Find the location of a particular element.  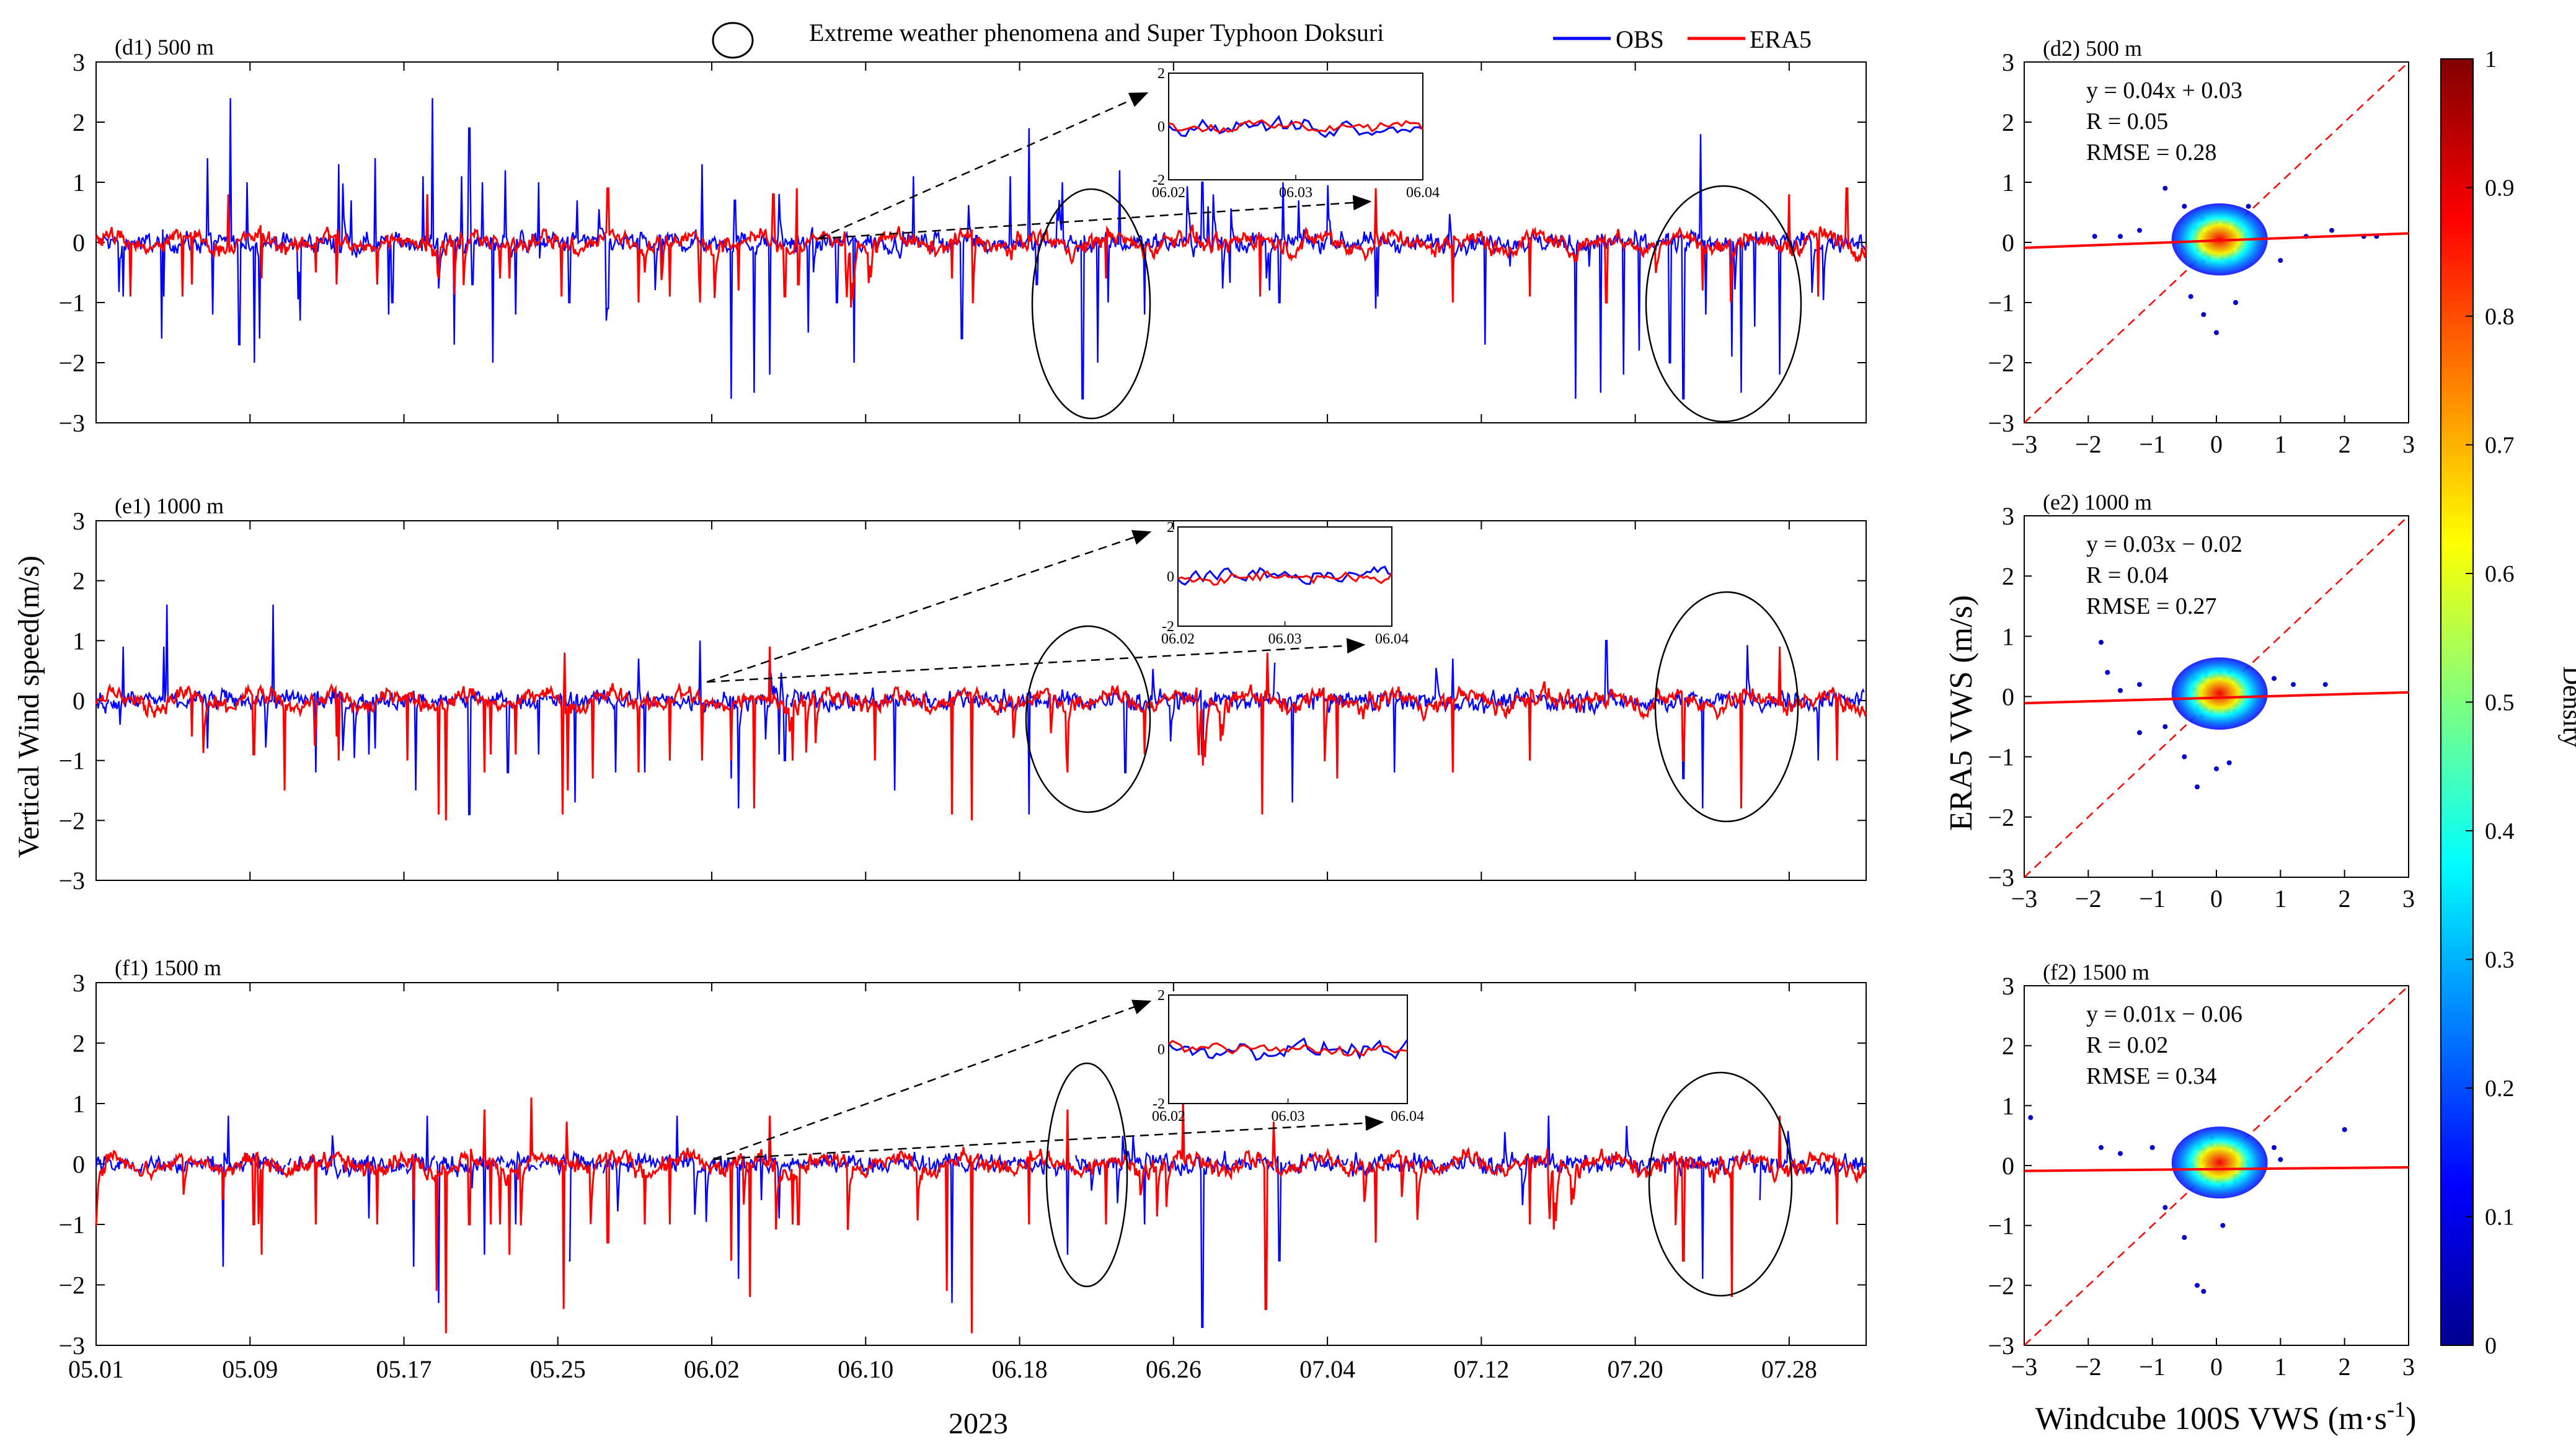

colorbar-tick-label: 0.4 is located at coordinates (2500, 831).